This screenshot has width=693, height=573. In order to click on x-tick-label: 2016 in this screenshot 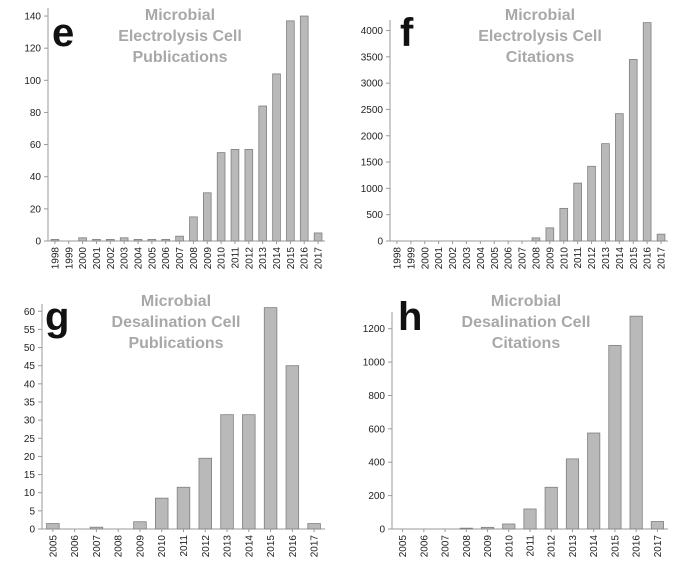, I will do `click(648, 258)`.